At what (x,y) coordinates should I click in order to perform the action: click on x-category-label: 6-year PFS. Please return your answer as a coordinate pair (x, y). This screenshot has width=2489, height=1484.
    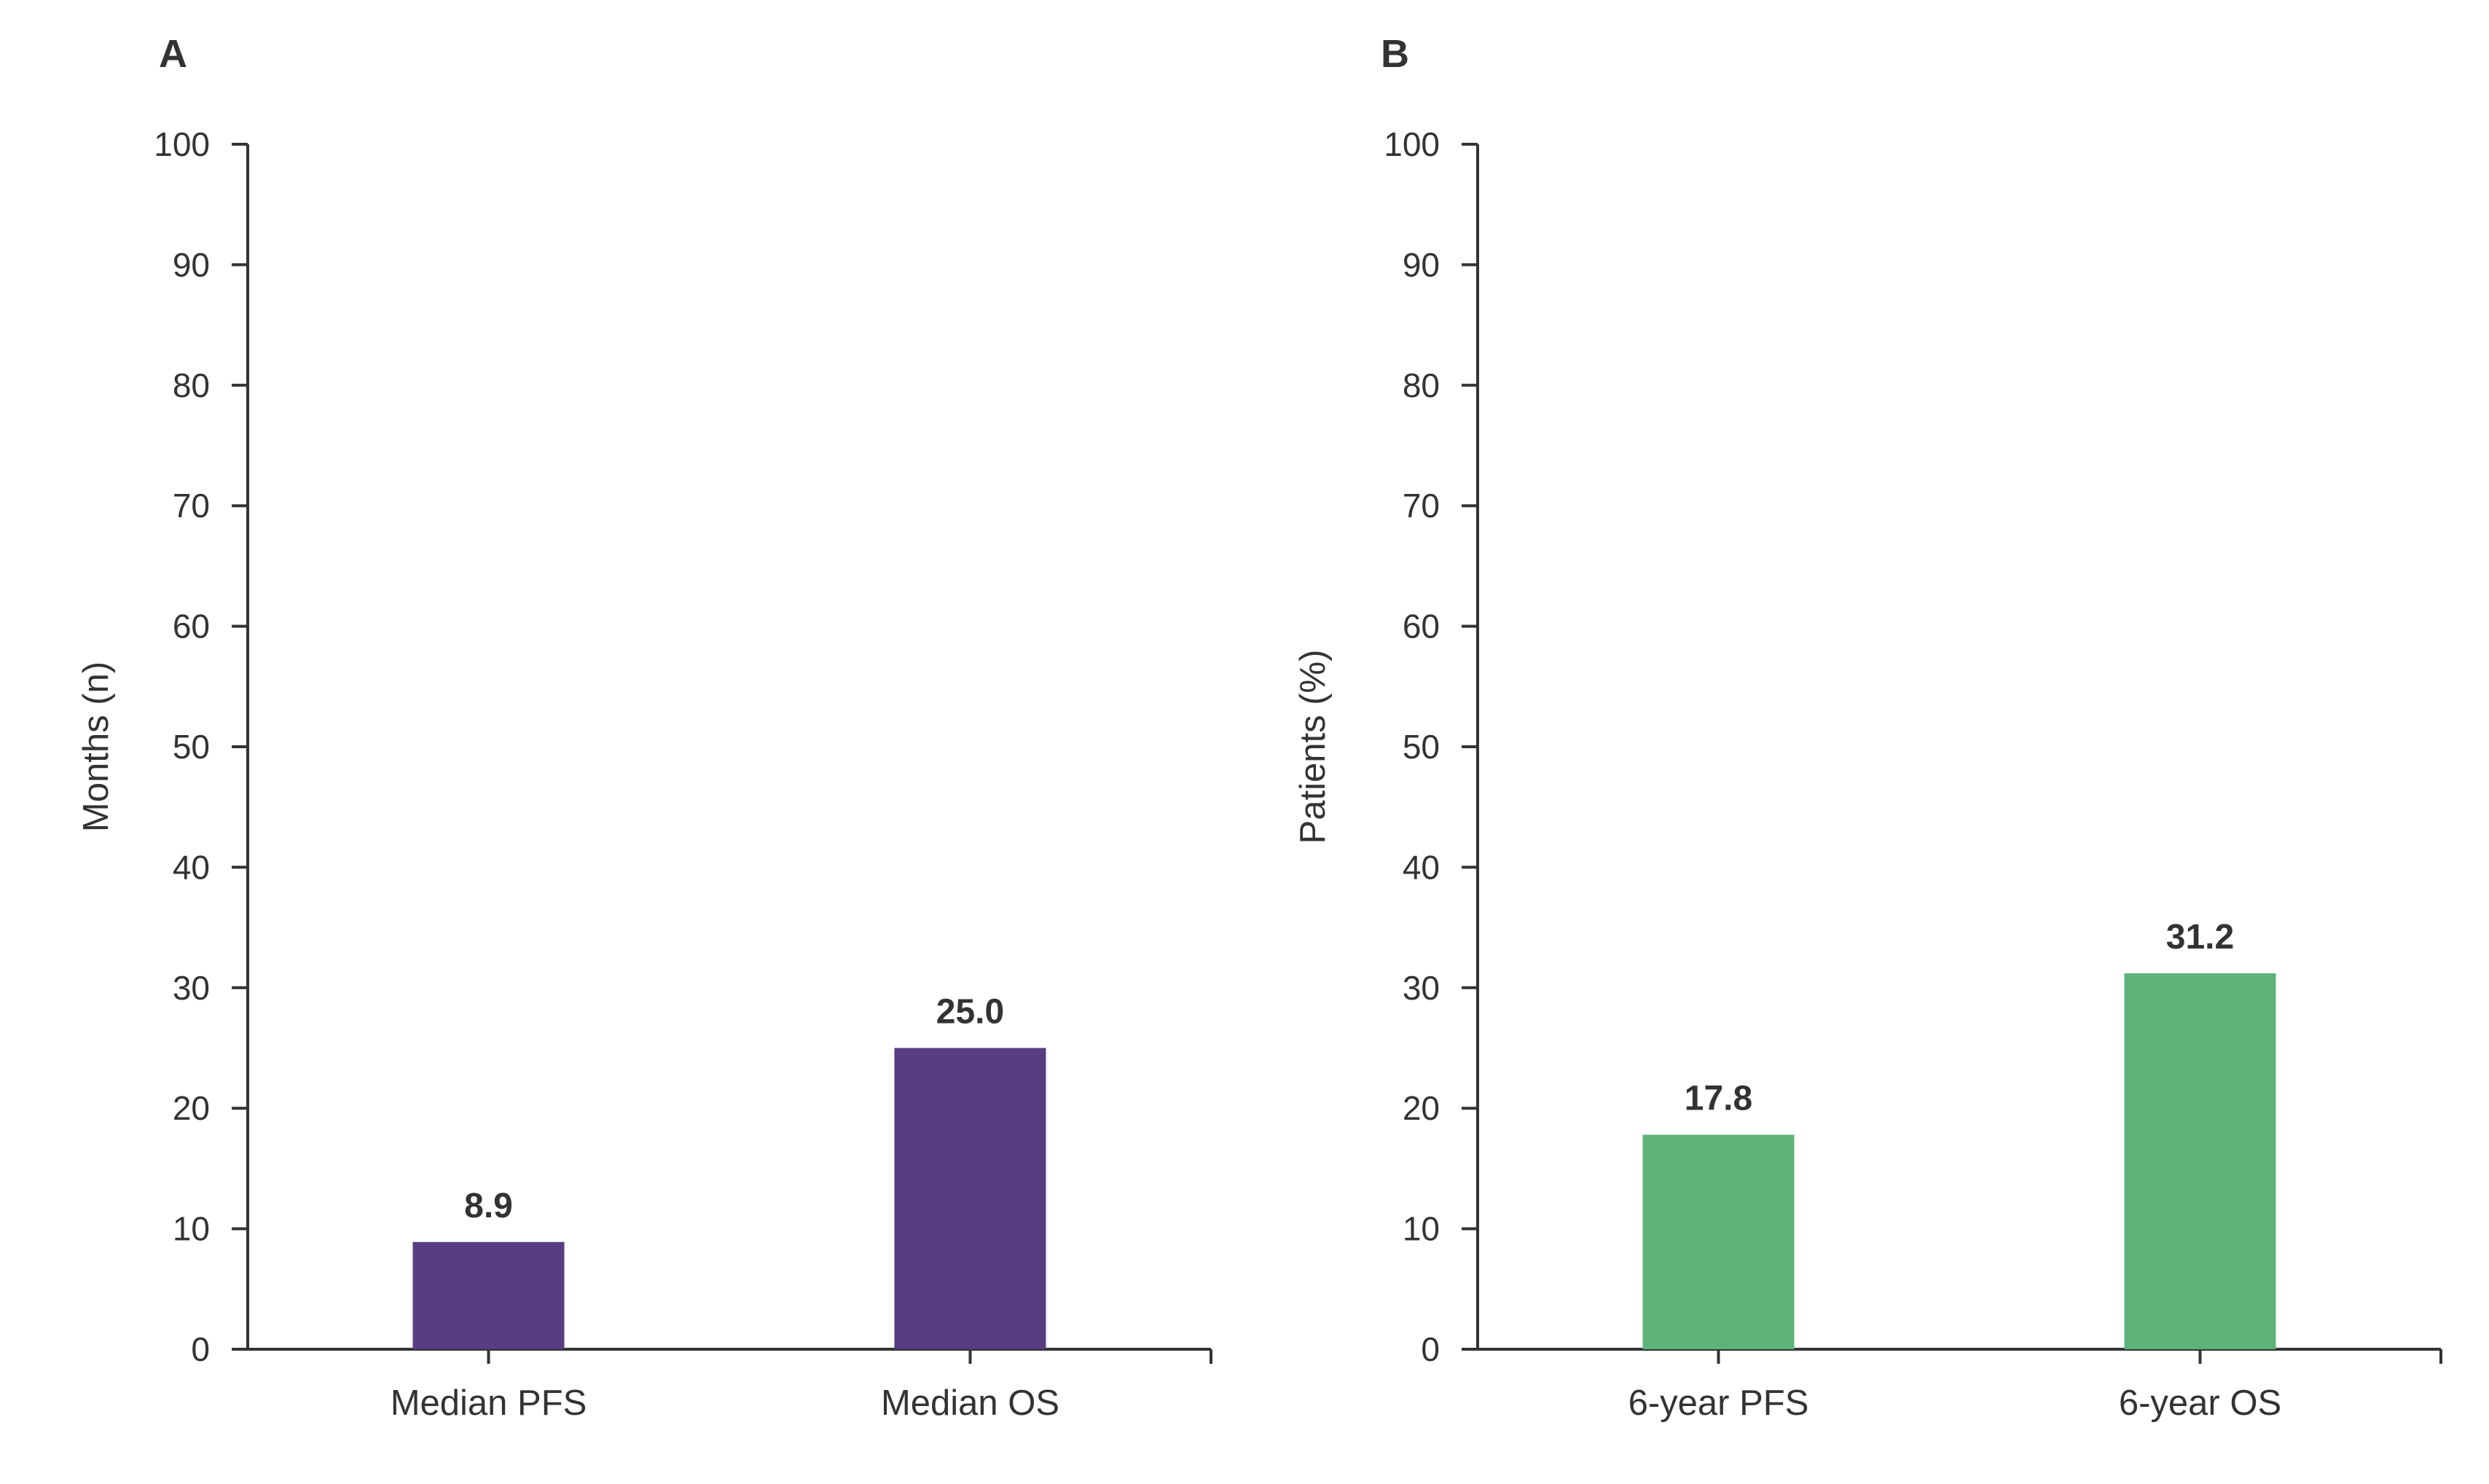
    Looking at the image, I should click on (1718, 1403).